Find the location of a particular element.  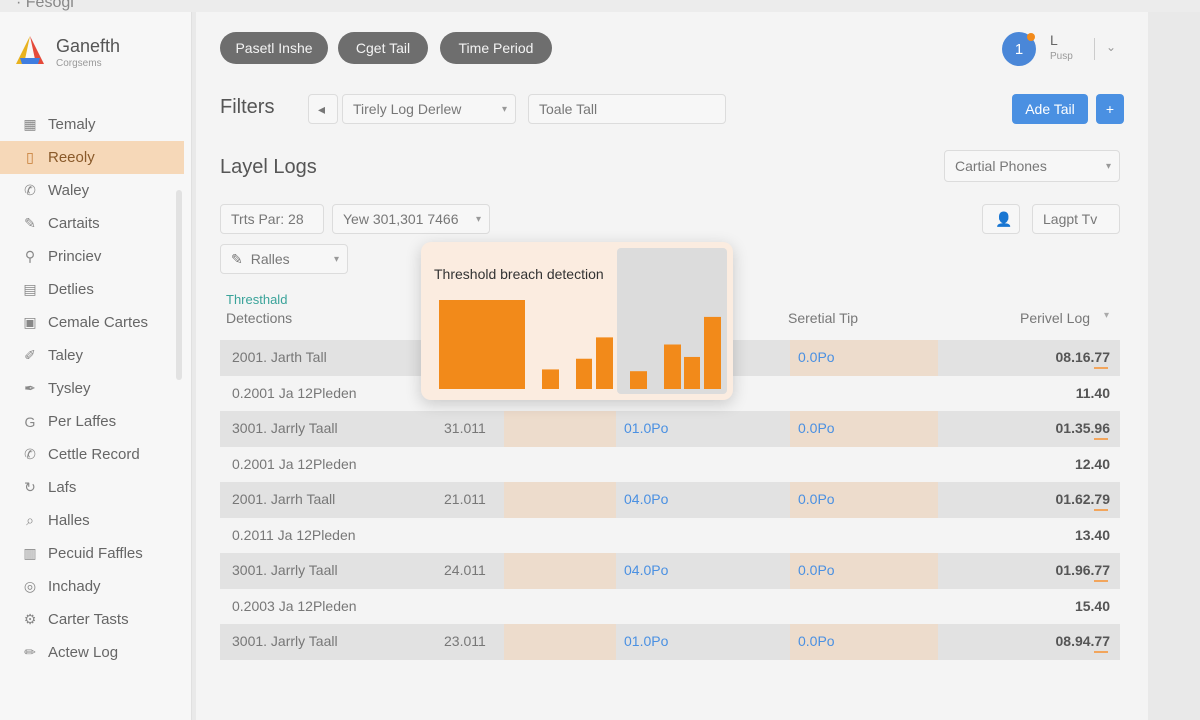

sidebar-item-9: G Per Laffes is located at coordinates (96, 421).